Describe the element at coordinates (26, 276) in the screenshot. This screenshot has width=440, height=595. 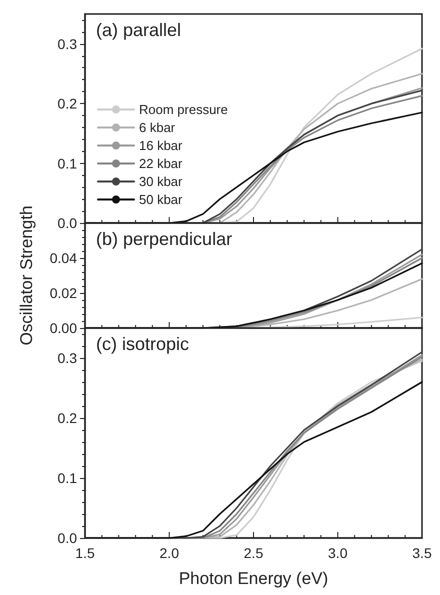
I see `y-axis-title: Oscillator Strength` at that location.